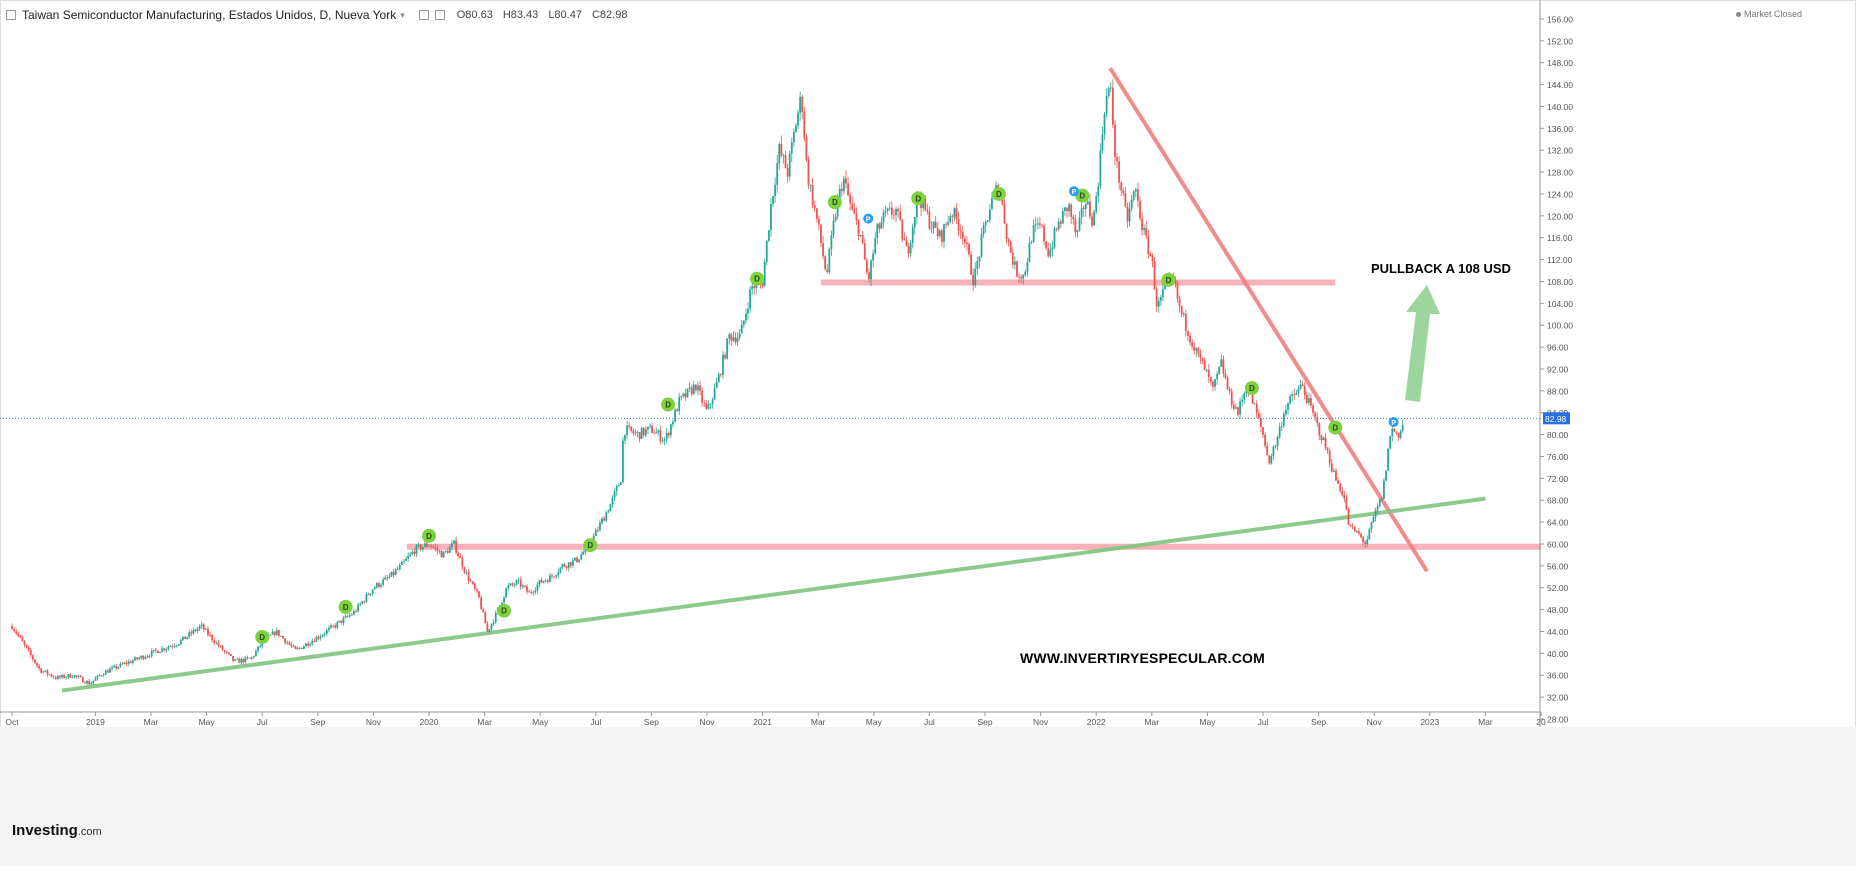 The image size is (1856, 871). Describe the element at coordinates (1096, 722) in the screenshot. I see `x-tick-label: 2022` at that location.